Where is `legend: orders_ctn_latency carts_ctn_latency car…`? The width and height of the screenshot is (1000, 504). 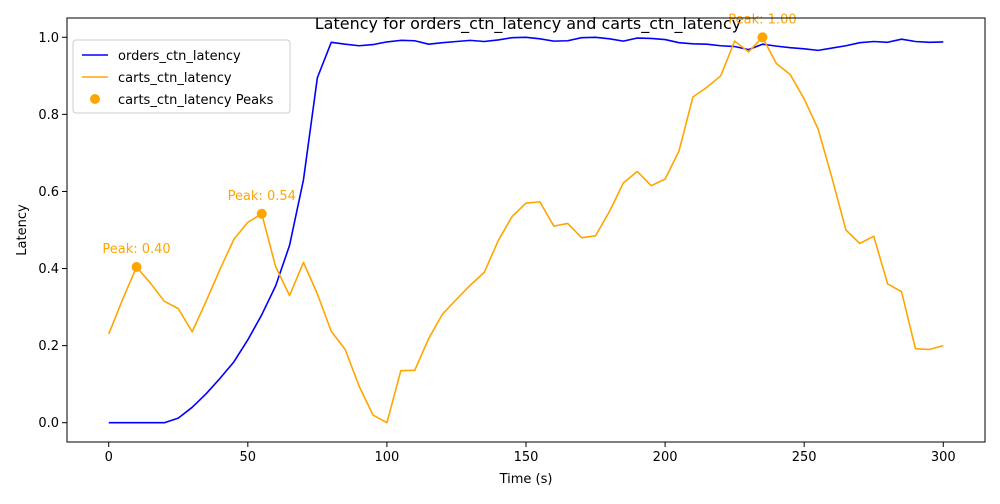 legend: orders_ctn_latency carts_ctn_latency car… is located at coordinates (181, 76).